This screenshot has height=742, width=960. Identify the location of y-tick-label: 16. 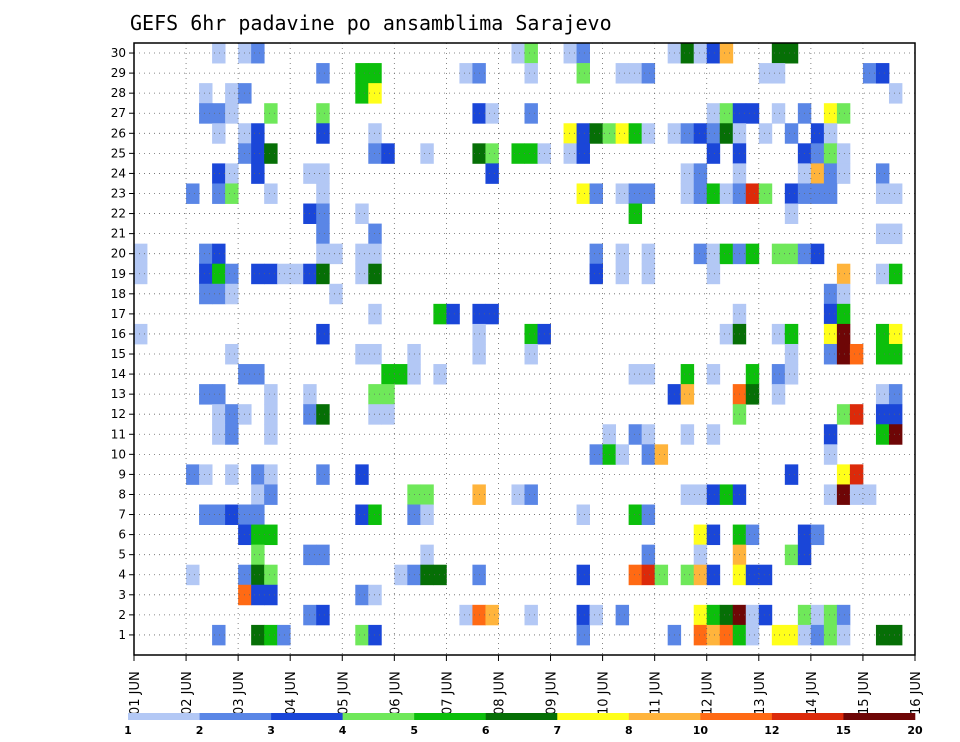
(118, 334).